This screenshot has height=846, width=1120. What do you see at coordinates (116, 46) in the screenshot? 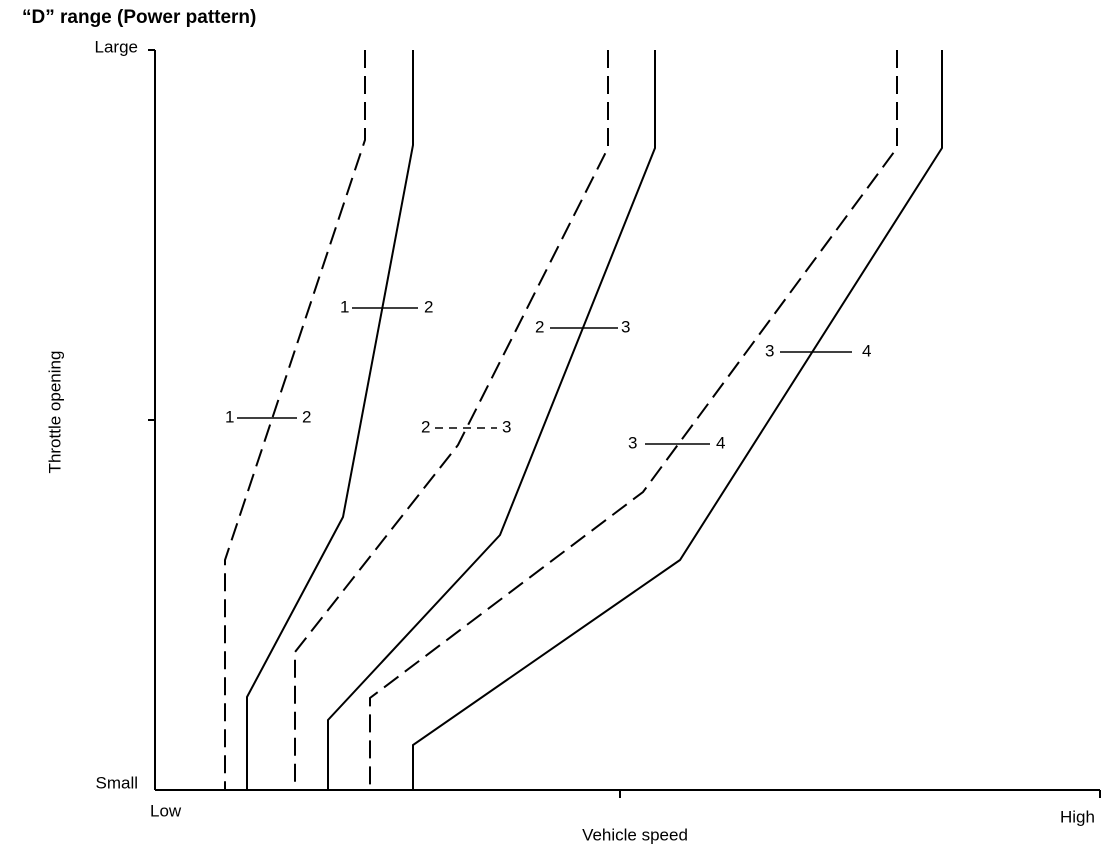
I see `y-top-label: Large` at bounding box center [116, 46].